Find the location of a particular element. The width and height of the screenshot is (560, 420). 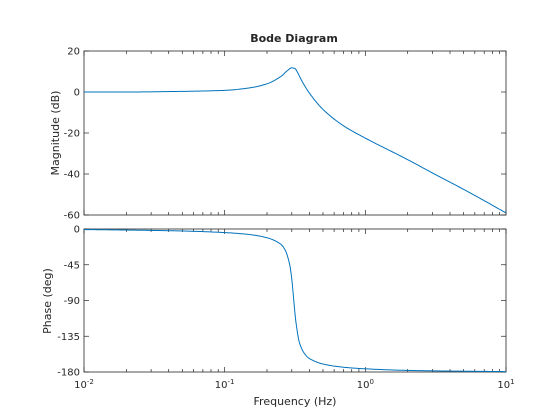

phase-x-tick-label: 10⁰ is located at coordinates (365, 384).